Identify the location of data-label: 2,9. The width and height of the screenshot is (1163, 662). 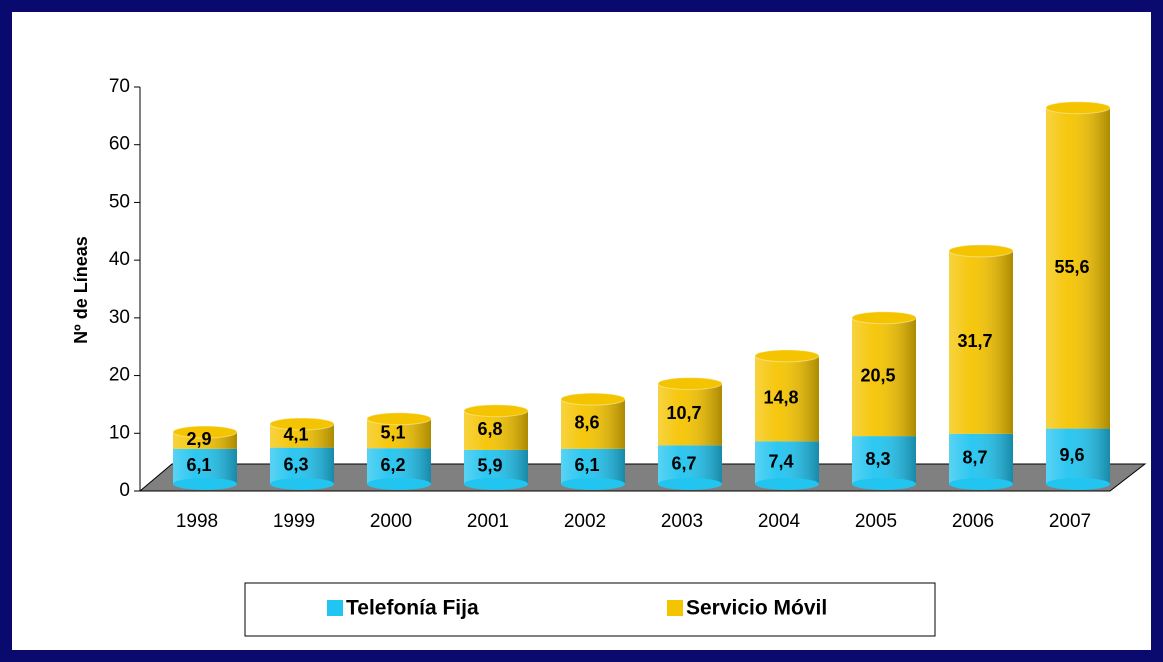
(198, 439).